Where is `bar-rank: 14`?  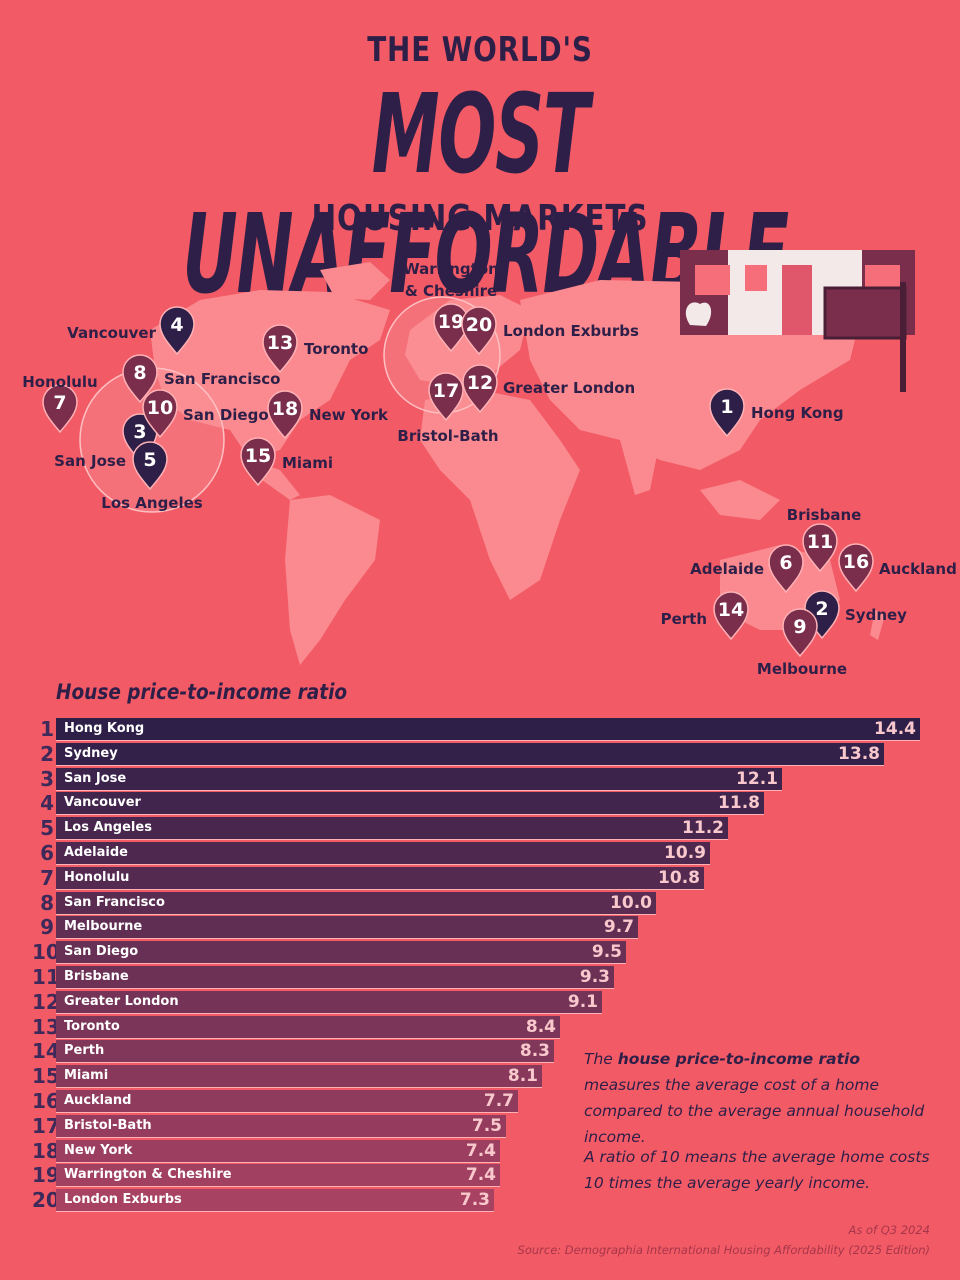
bar-rank: 14 is located at coordinates (46, 1051).